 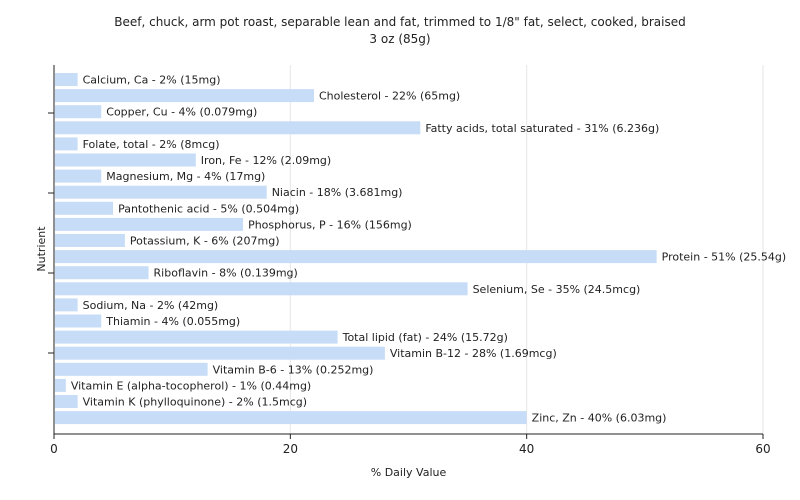 I want to click on bar-label: Zinc, Zn - 40% (6.03mg), so click(x=599, y=418).